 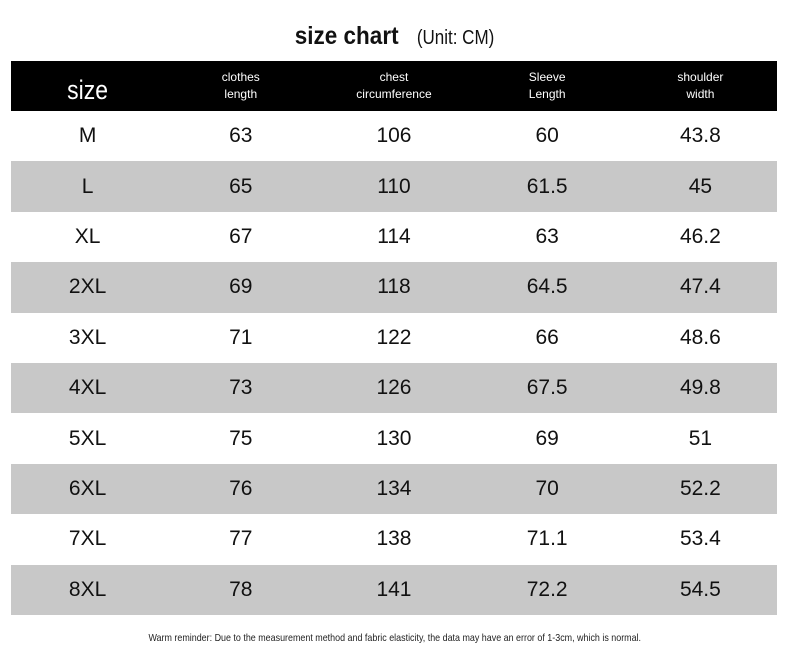 I want to click on header-text: clothes, so click(x=240, y=77).